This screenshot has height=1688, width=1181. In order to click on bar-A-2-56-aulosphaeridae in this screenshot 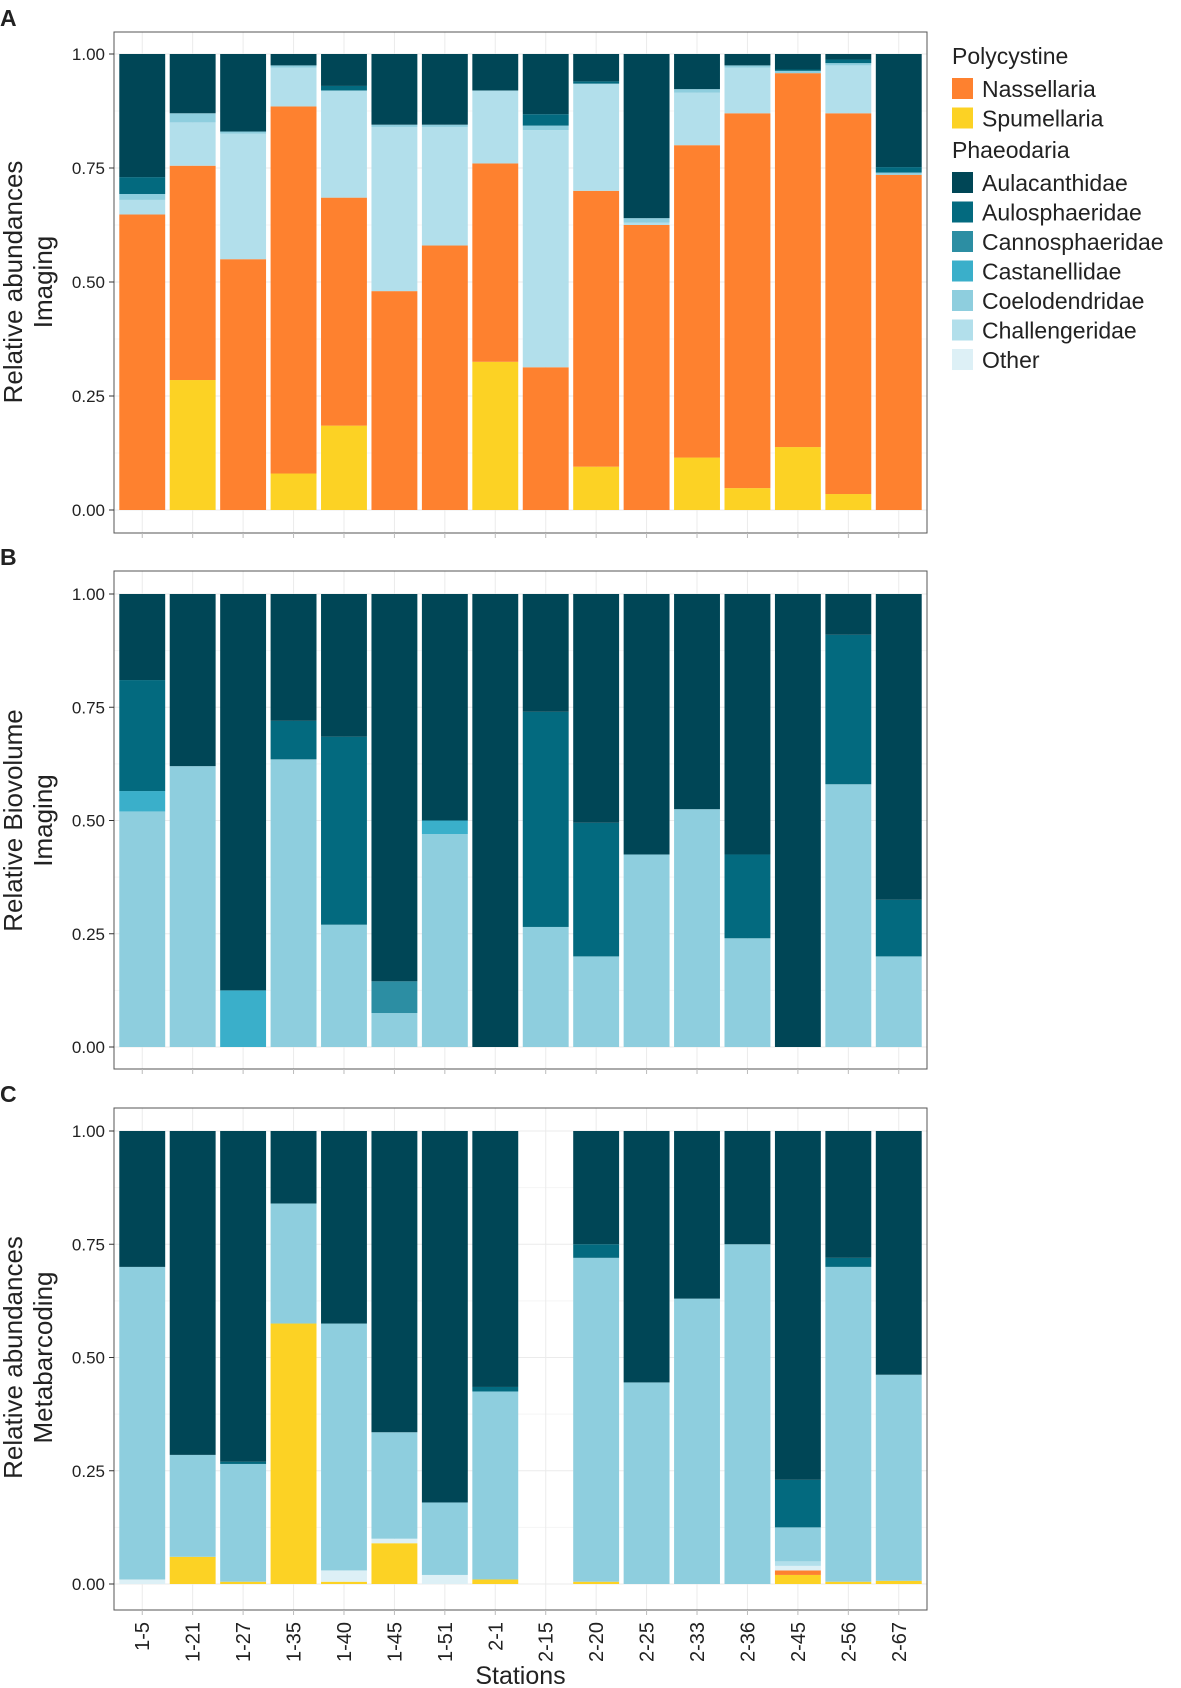, I will do `click(848, 61)`.